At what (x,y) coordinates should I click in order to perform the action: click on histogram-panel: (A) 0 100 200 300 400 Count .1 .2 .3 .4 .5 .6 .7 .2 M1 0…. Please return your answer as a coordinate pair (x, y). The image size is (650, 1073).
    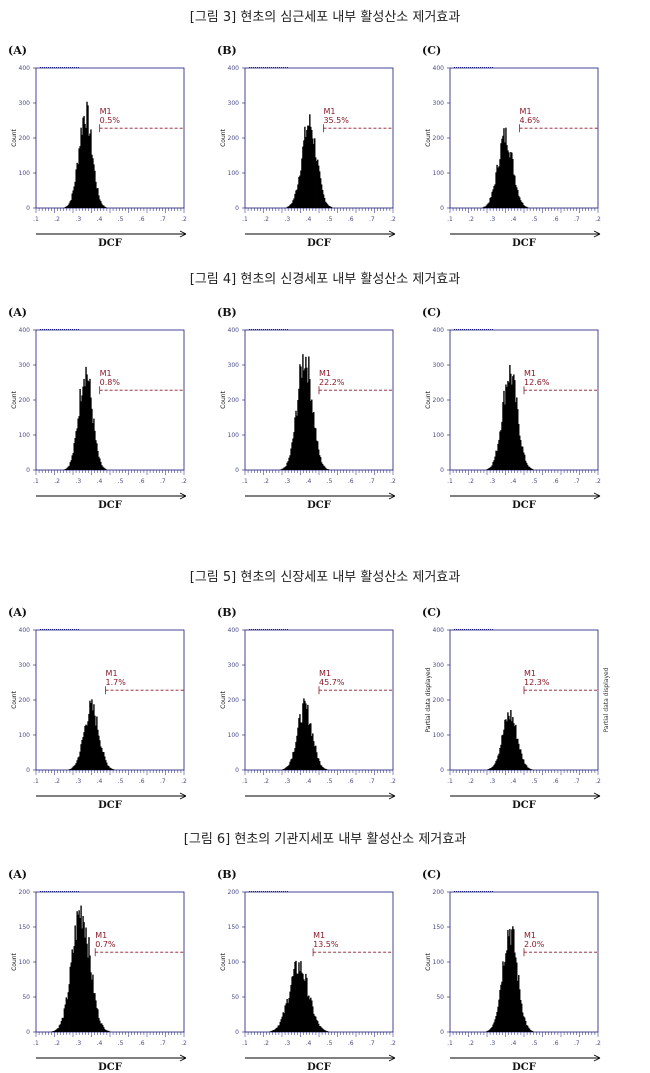
    Looking at the image, I should click on (106, 143).